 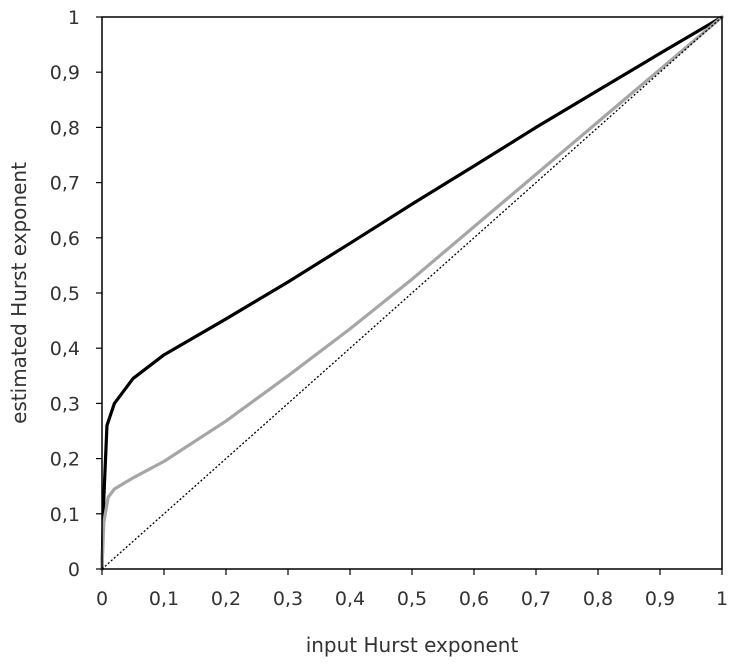 What do you see at coordinates (350, 599) in the screenshot?
I see `x-tick-label: 0,4` at bounding box center [350, 599].